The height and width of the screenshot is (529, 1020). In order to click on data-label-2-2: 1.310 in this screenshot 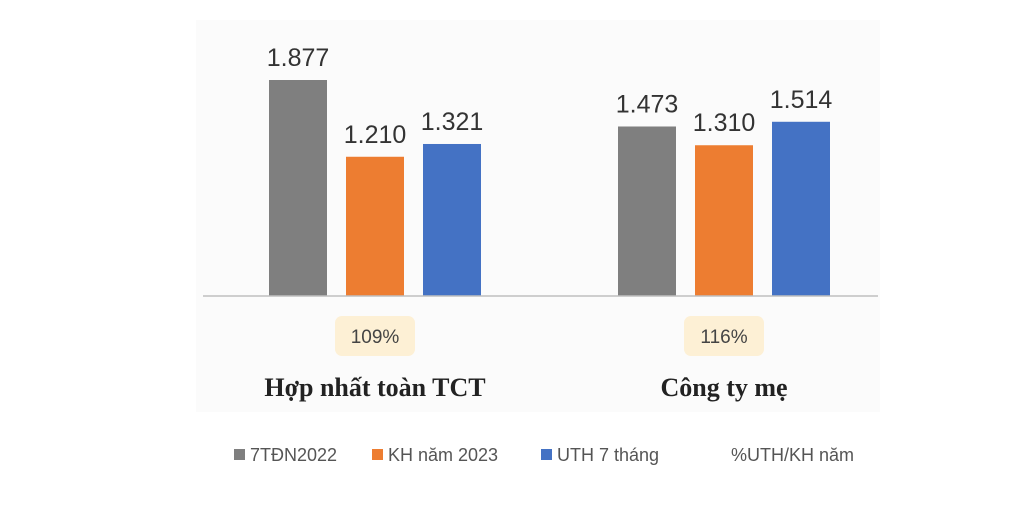, I will do `click(724, 123)`.